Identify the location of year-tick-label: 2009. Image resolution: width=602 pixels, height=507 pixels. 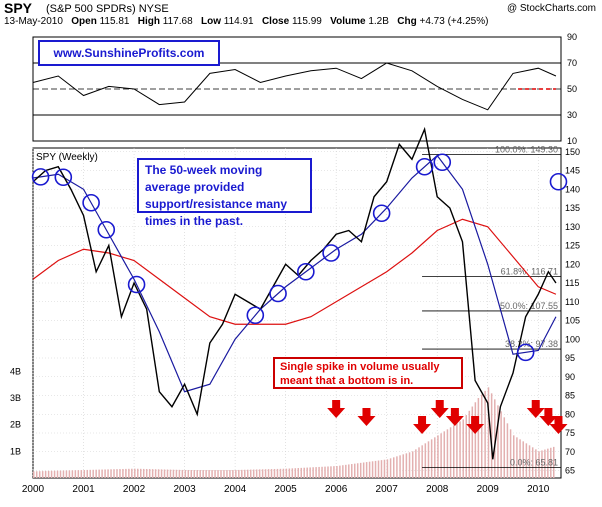
(488, 489).